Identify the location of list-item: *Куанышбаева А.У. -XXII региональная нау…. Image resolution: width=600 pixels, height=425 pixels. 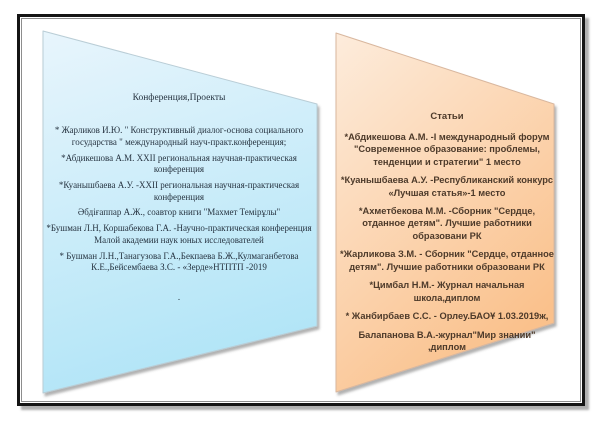
(179, 191).